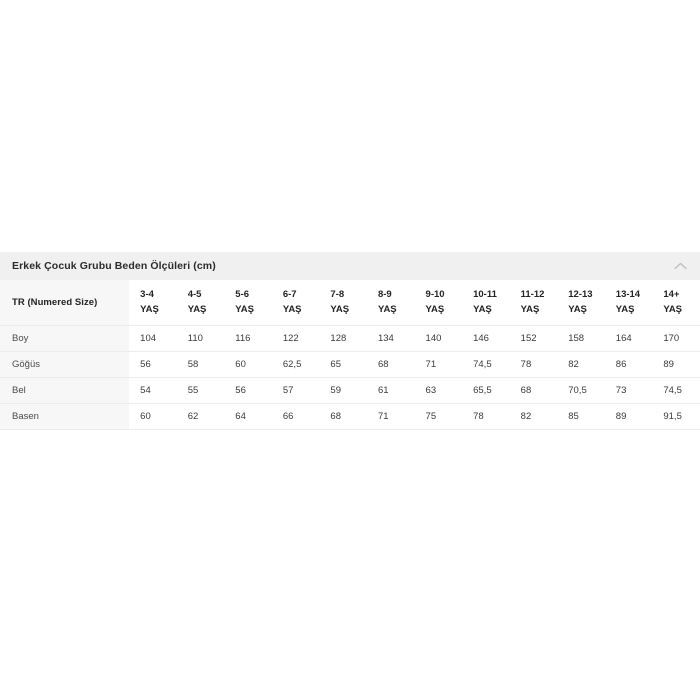  What do you see at coordinates (533, 303) in the screenshot?
I see `column-header-size-8: 11-12 YAŞ` at bounding box center [533, 303].